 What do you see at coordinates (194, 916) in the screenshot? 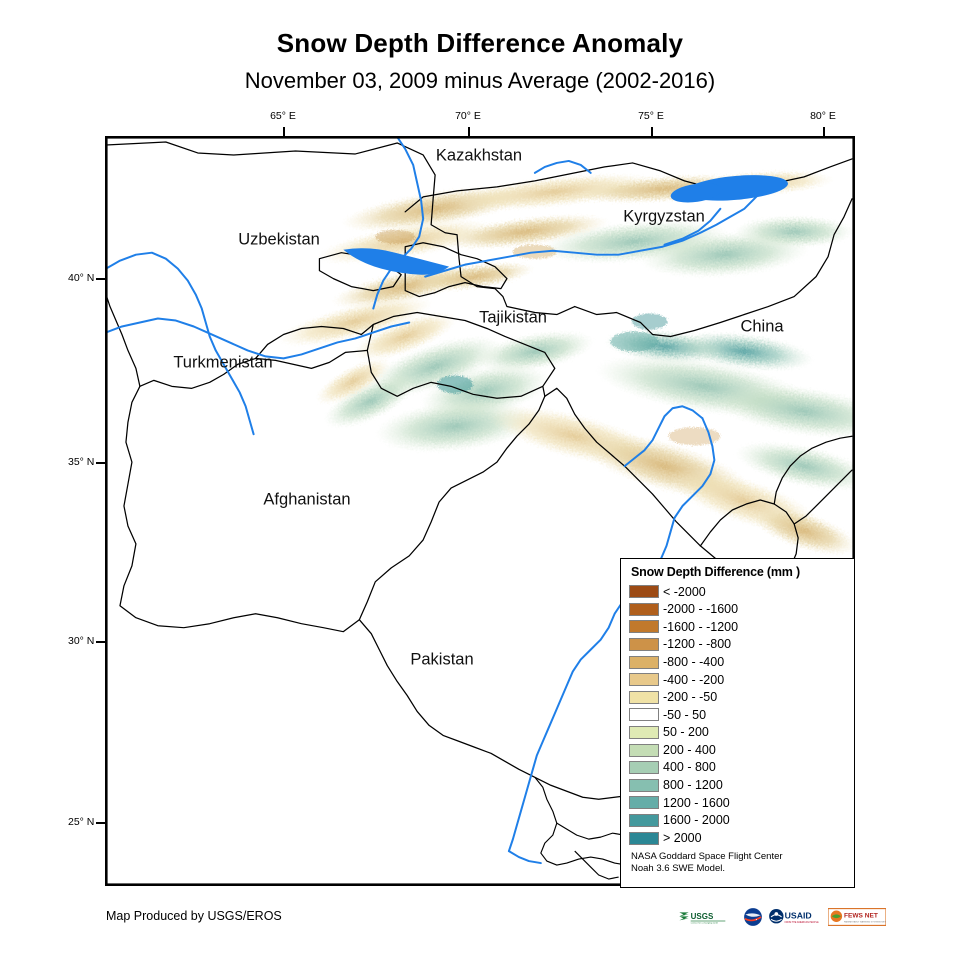
I see `map-credit: Map Produced by USGS/EROS` at bounding box center [194, 916].